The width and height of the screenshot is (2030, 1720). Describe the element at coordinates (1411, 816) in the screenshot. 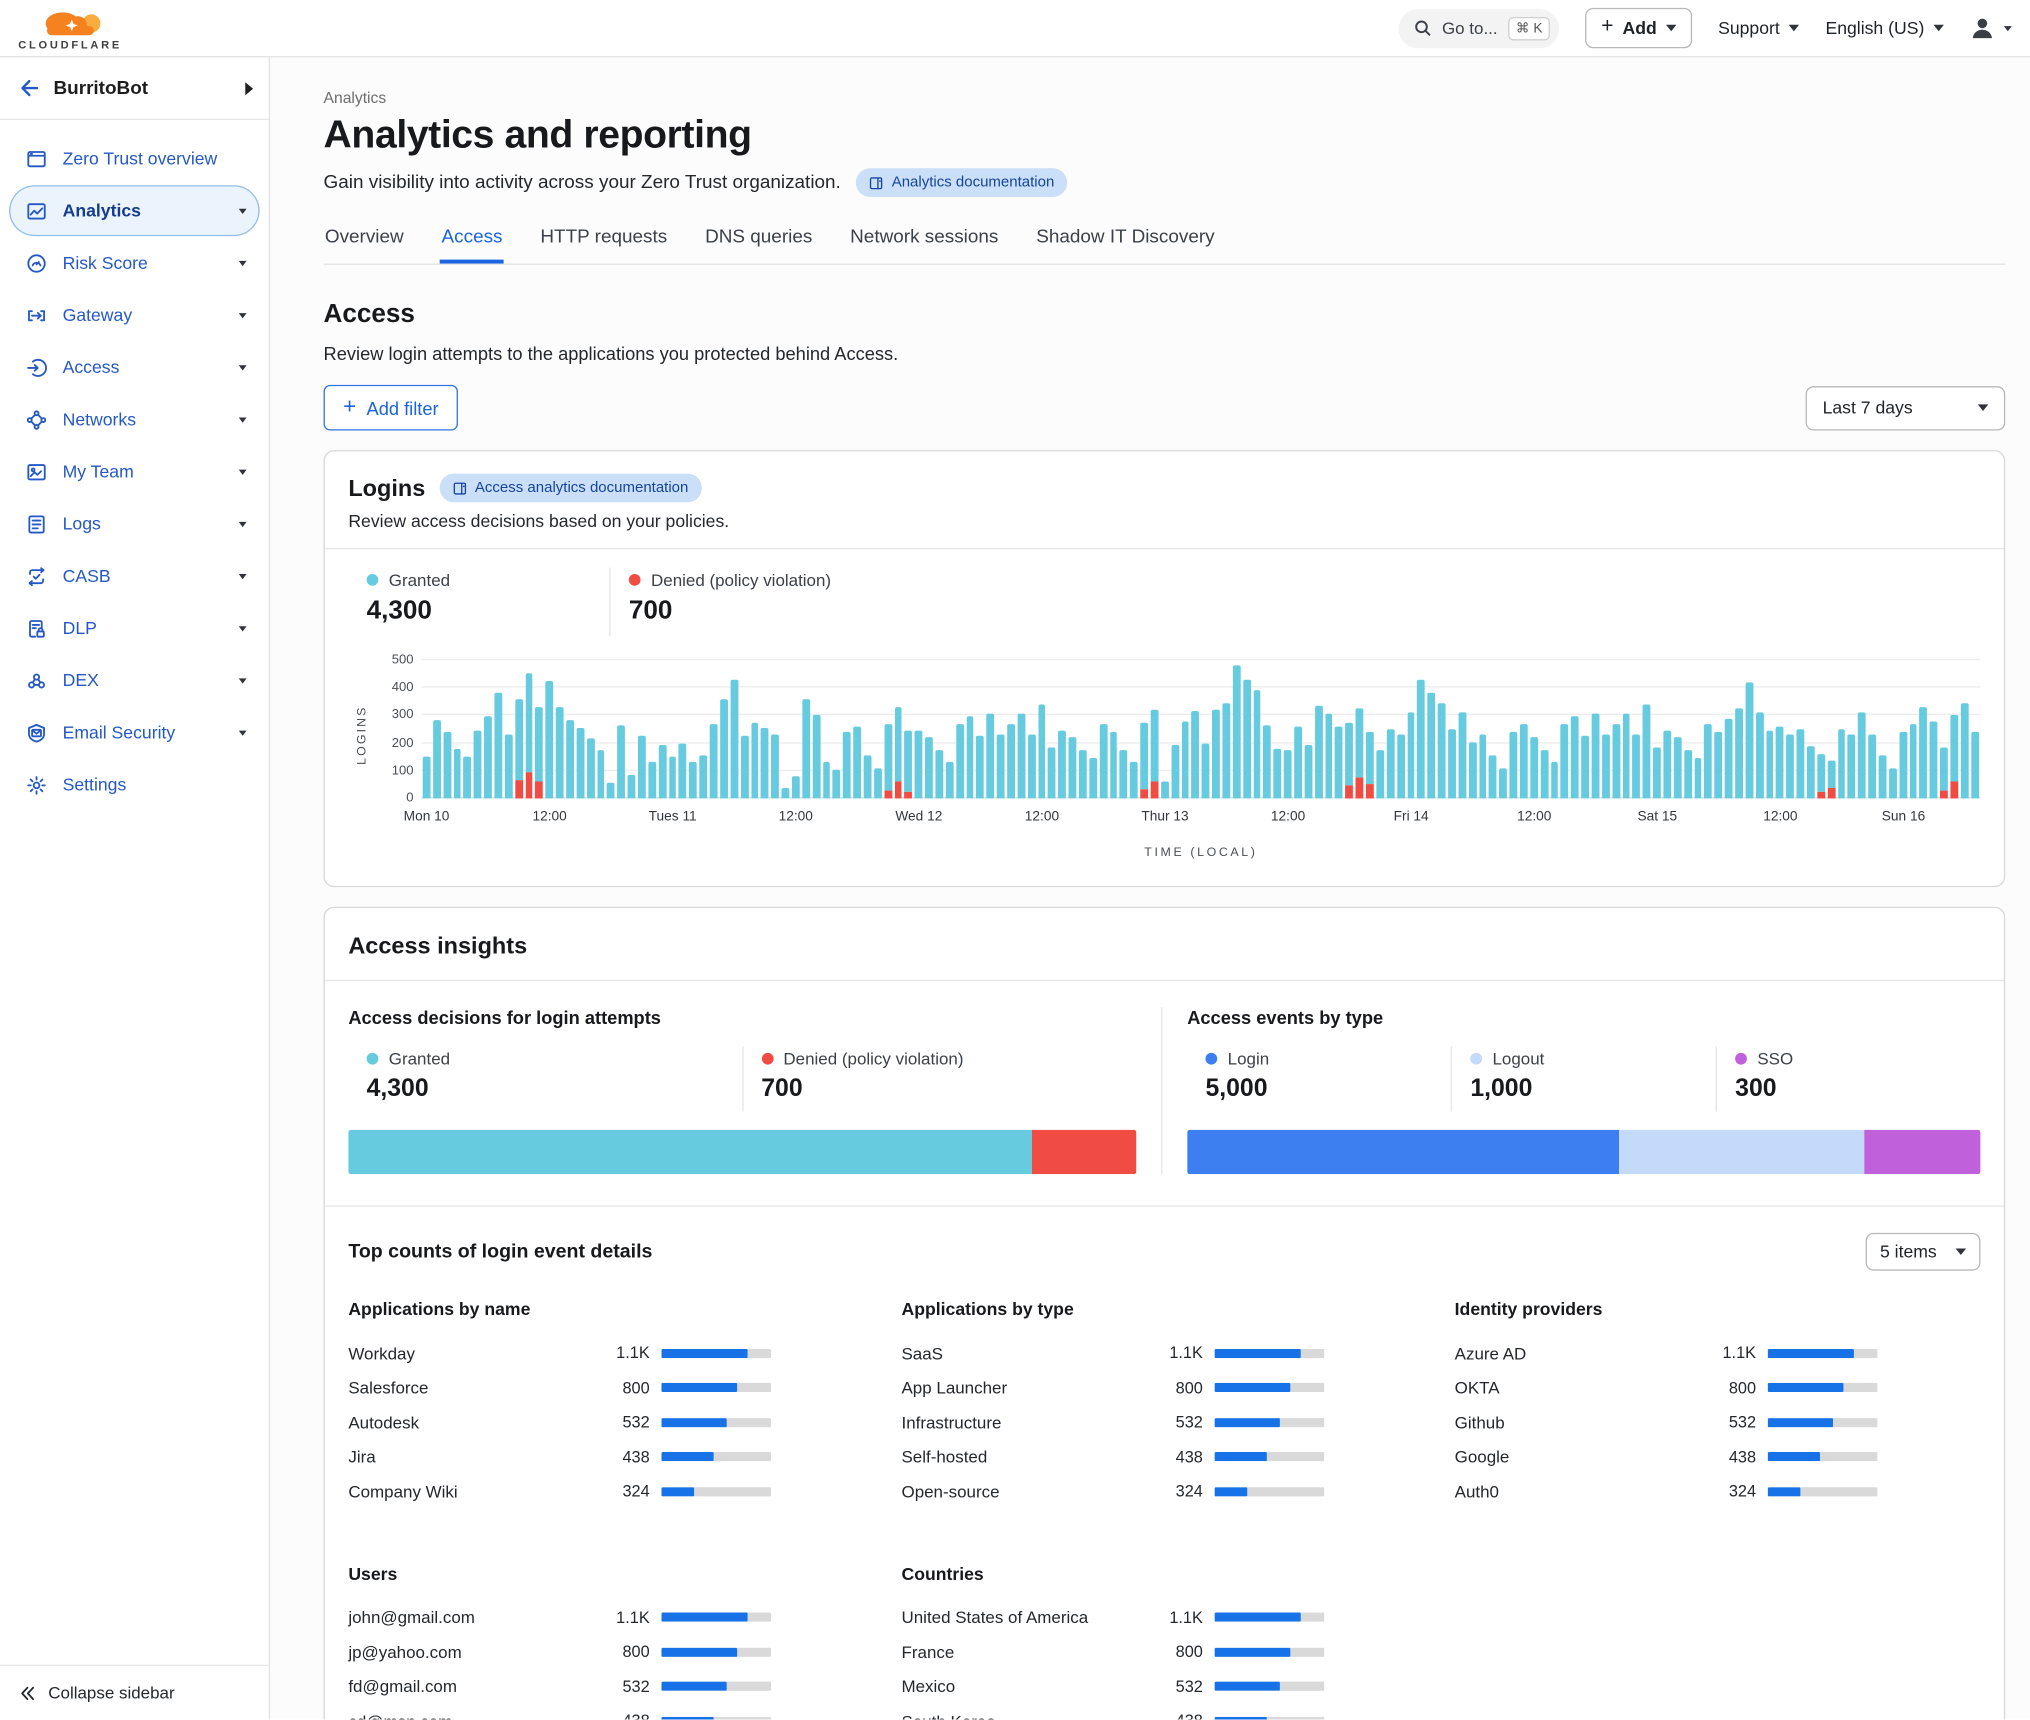

I see `x-tick-label: Fri 14` at that location.